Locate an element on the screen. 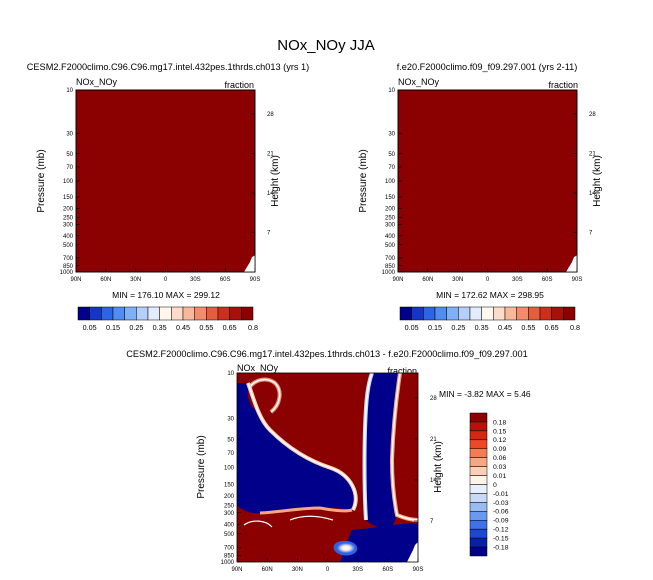 The image size is (653, 580). colorbar-label: 0.55 is located at coordinates (206, 327).